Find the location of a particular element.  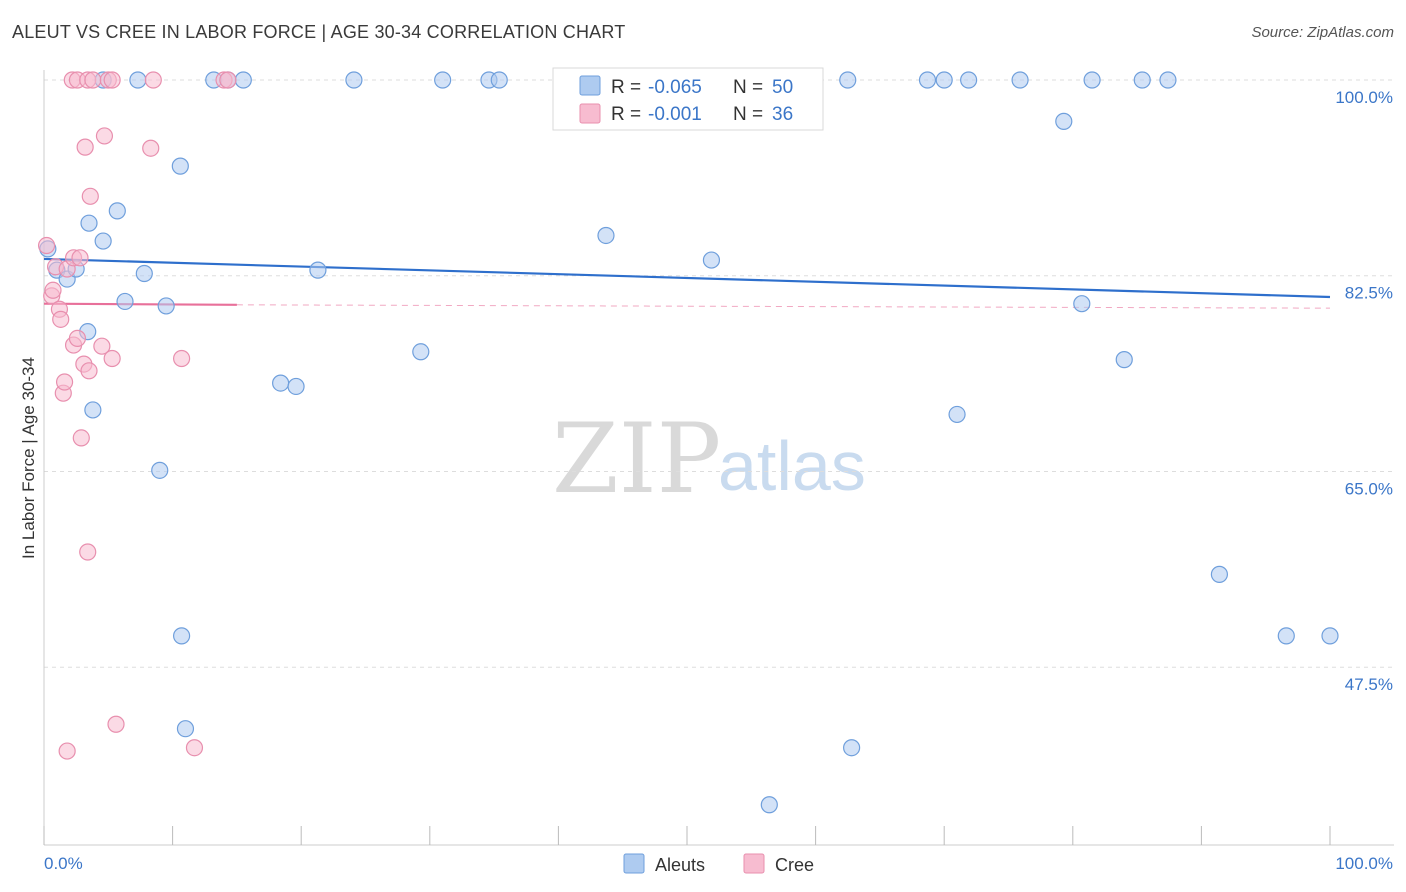

watermark-zip: ZIP is located at coordinates (636, 459).